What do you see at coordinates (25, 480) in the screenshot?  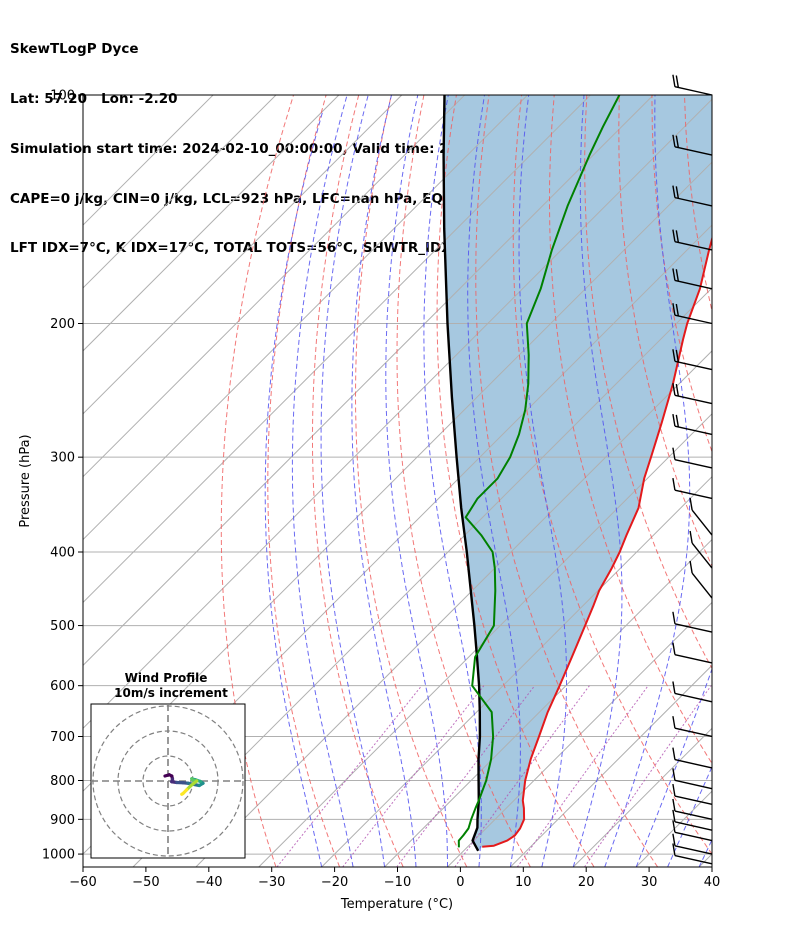 I see `y-axis-label: Pressure (hPa)` at bounding box center [25, 480].